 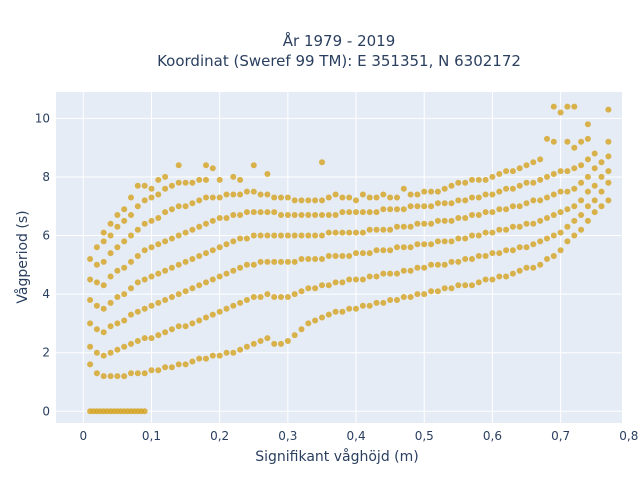 I want to click on y-tick-label: 0, so click(x=46, y=411).